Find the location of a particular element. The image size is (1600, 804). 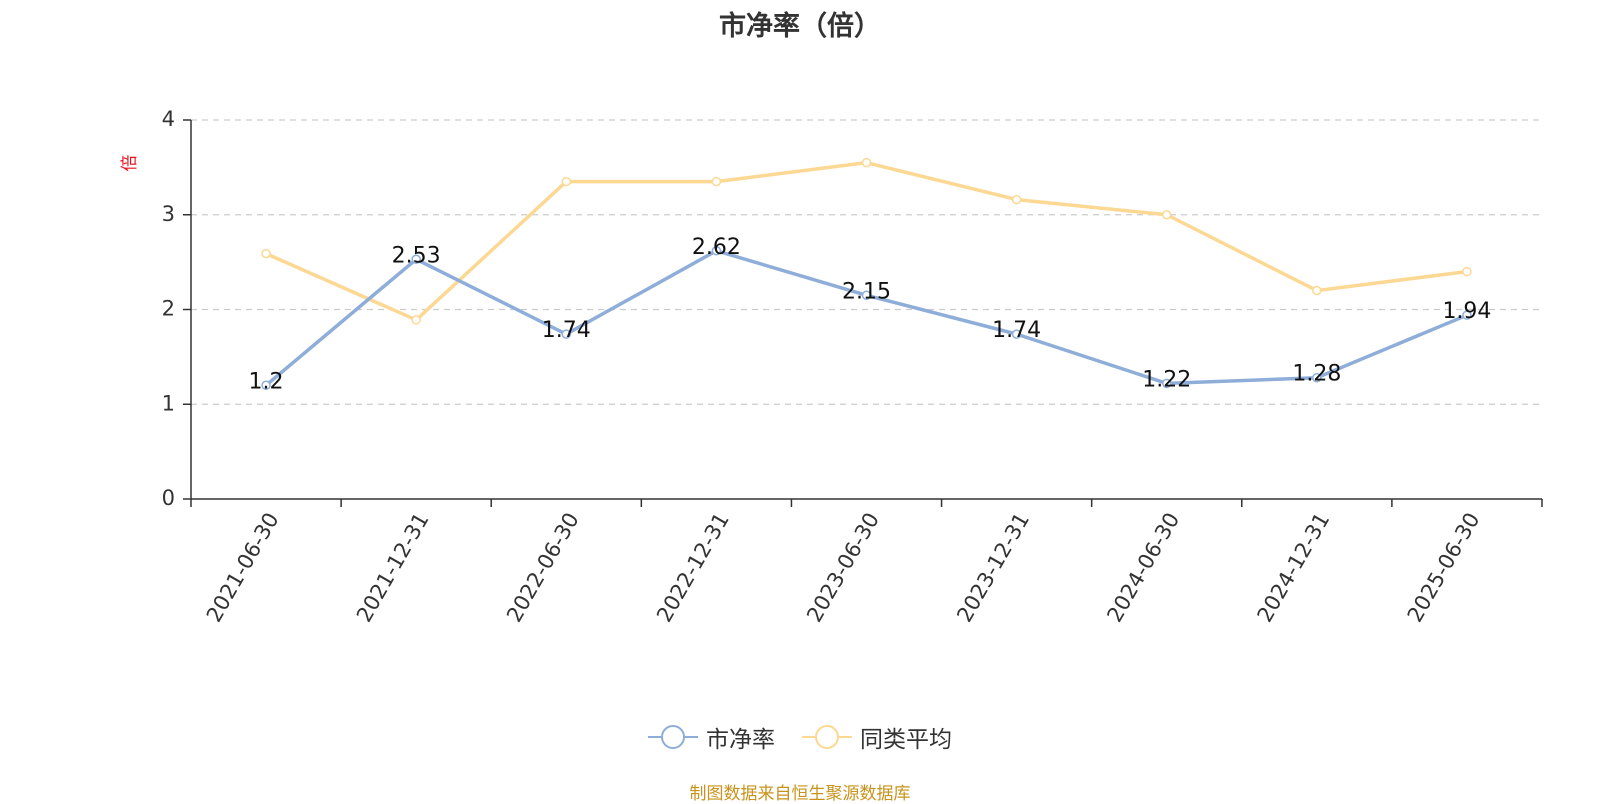

source-note: 制图数据来自恒生聚源数据库 is located at coordinates (800, 794).